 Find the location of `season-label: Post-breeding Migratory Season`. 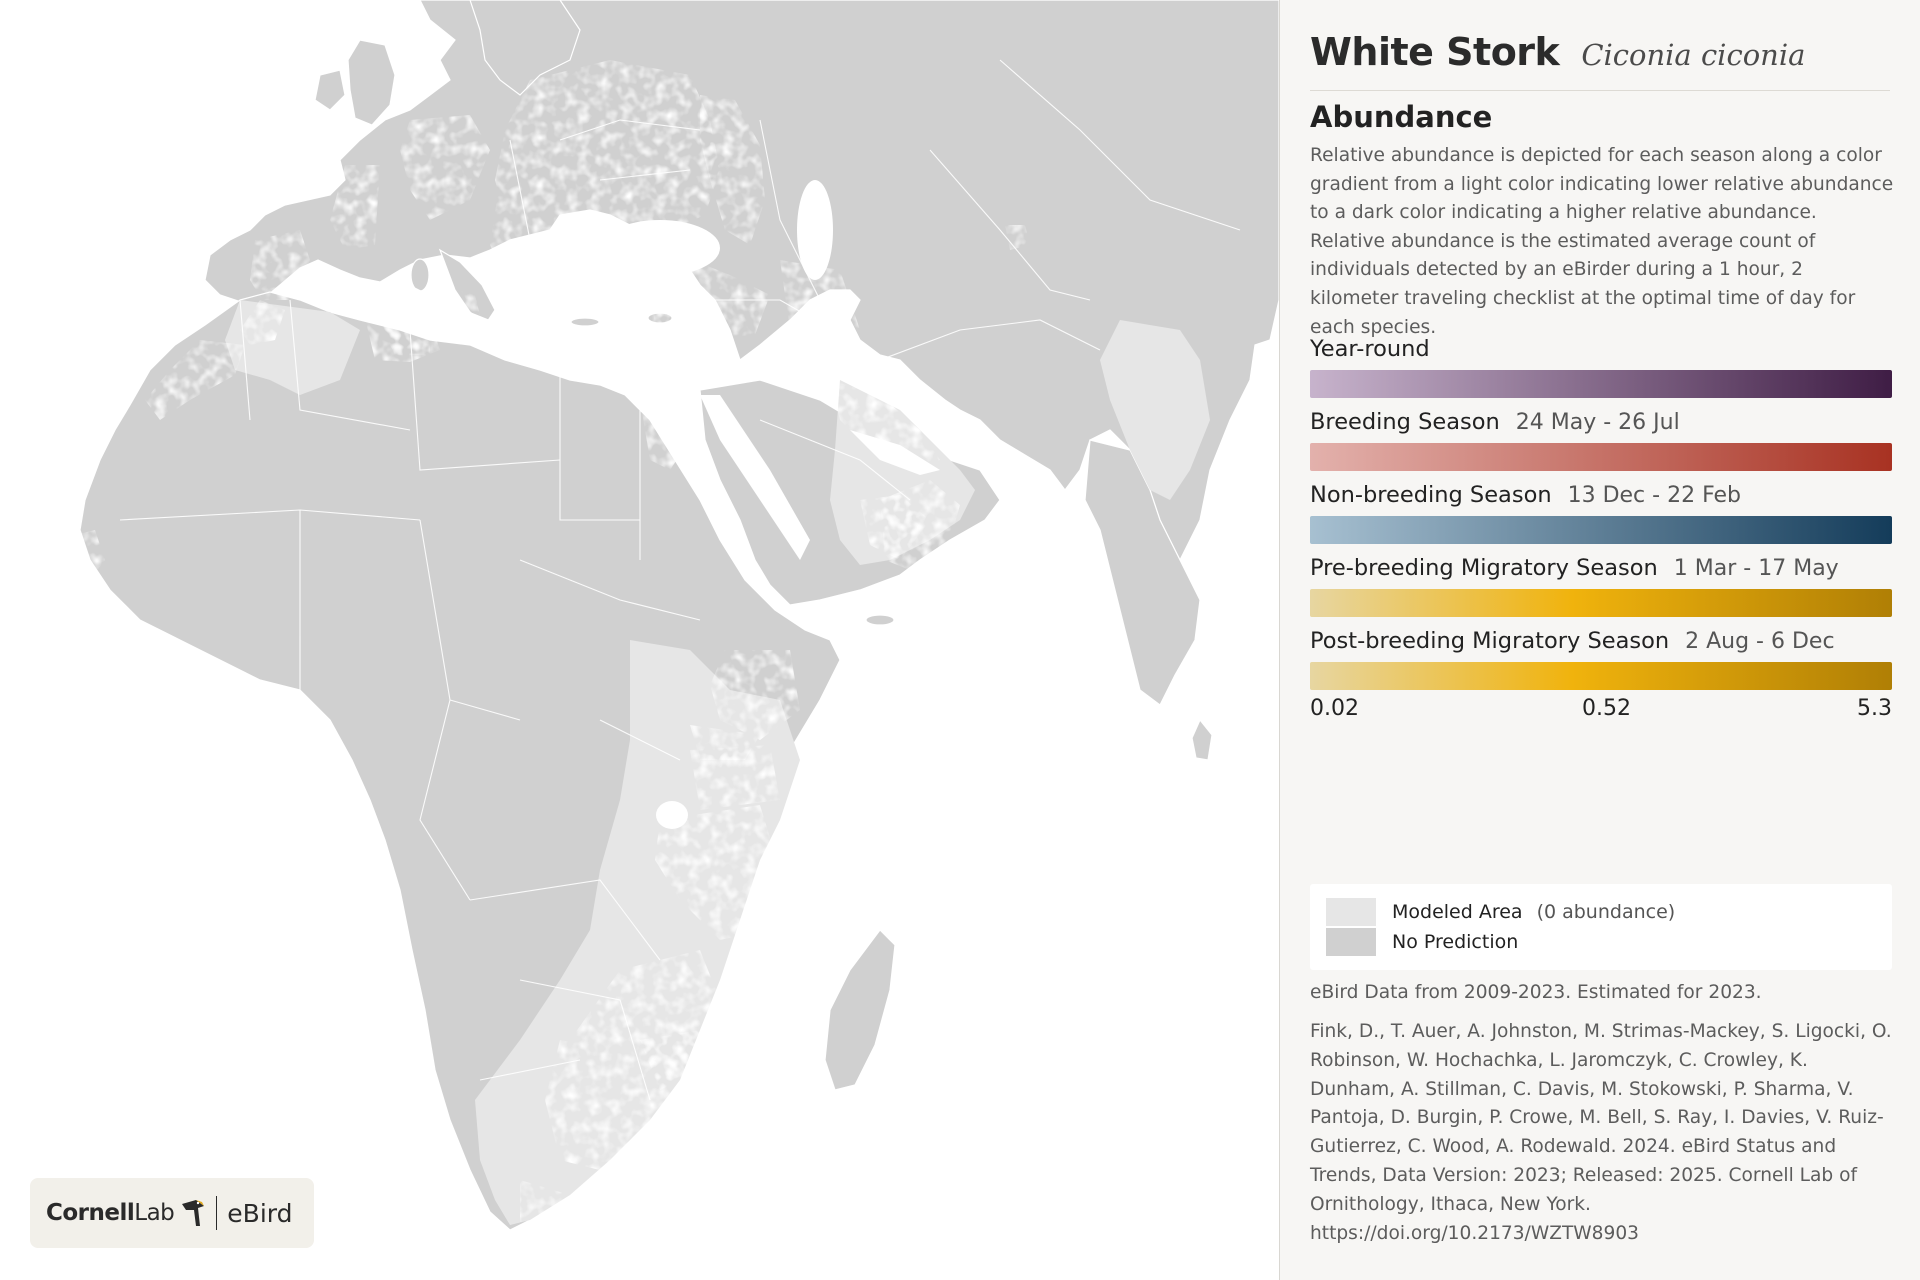

season-label: Post-breeding Migratory Season is located at coordinates (1490, 641).